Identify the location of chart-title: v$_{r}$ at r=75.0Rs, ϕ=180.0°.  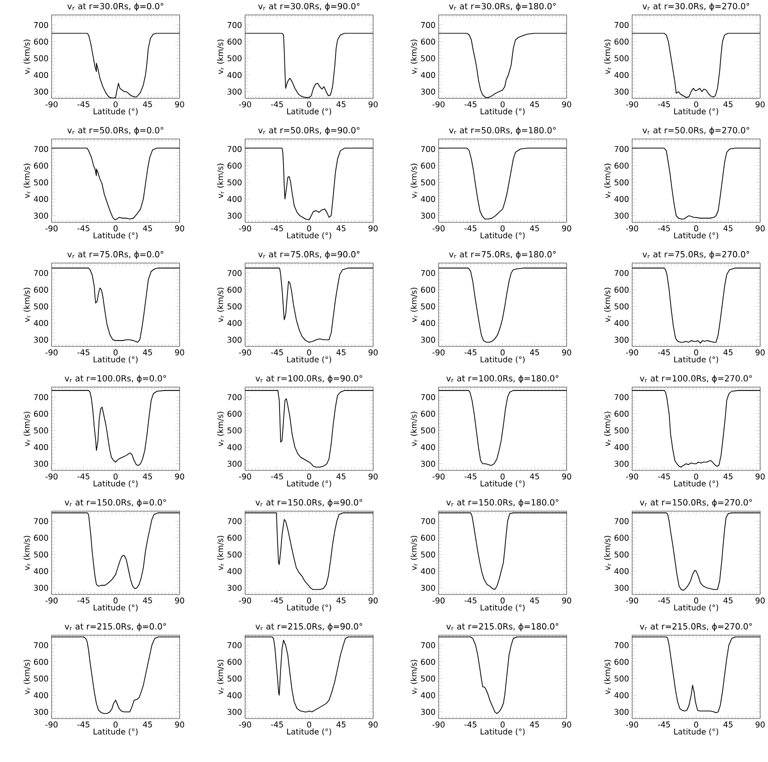
(502, 254).